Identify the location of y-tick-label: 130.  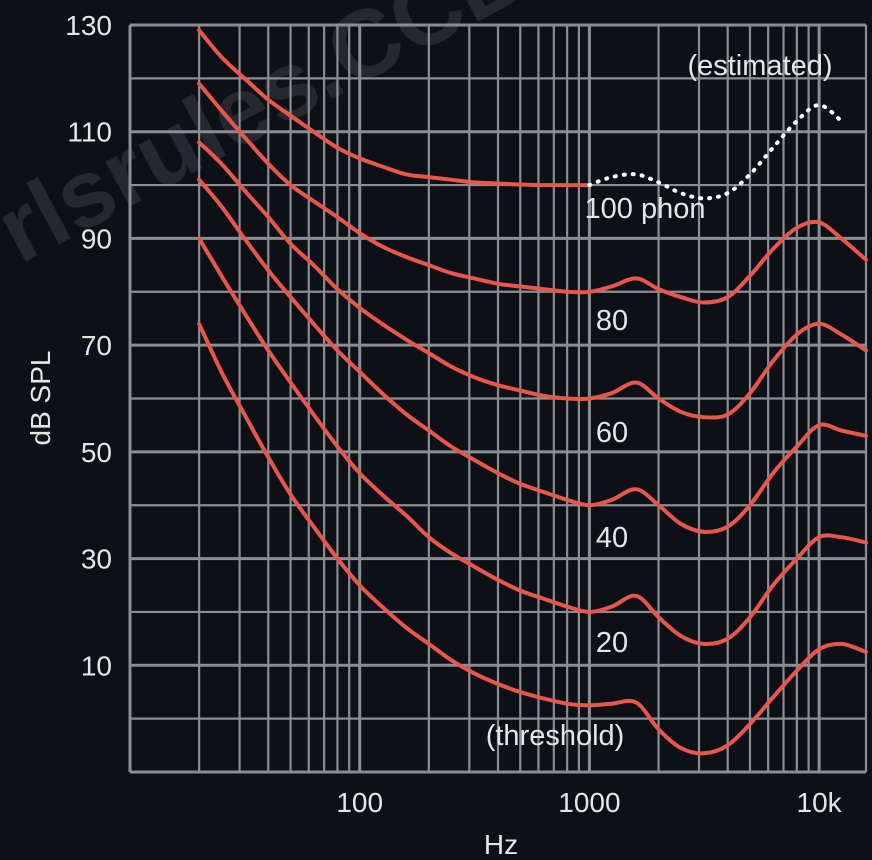
(88, 25).